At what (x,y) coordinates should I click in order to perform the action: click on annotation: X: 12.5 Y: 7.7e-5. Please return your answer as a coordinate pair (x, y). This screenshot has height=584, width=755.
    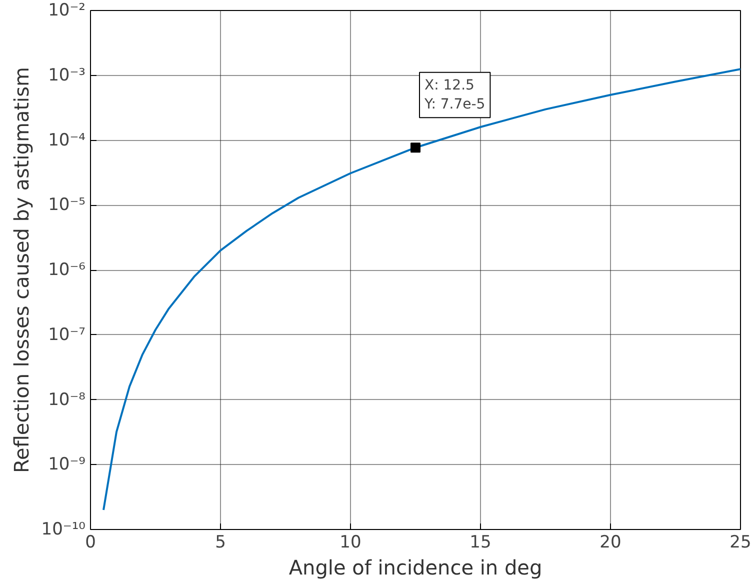
    Looking at the image, I should click on (455, 95).